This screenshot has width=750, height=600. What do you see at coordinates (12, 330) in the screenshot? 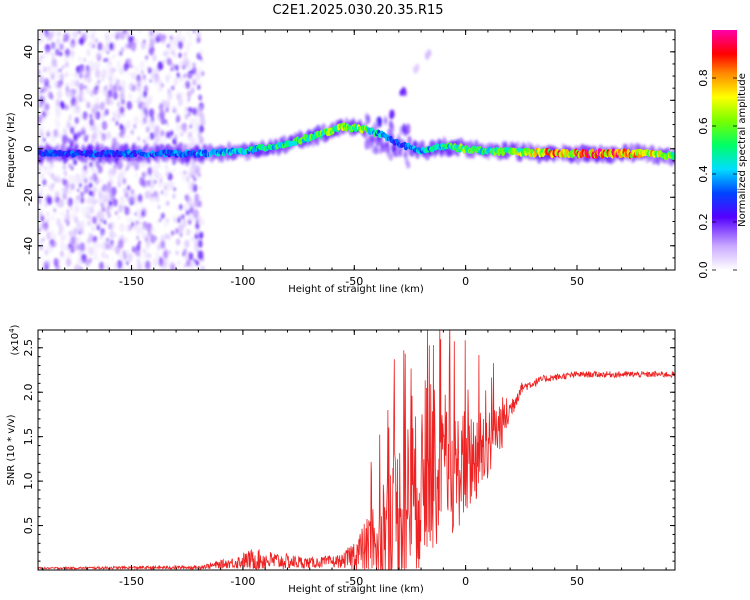
I see `snr-multiplier-exponent: 4` at bounding box center [12, 330].